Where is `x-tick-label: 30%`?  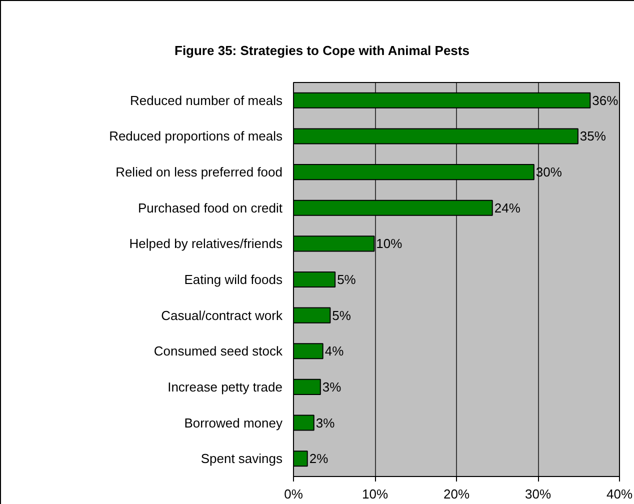 x-tick-label: 30% is located at coordinates (538, 494).